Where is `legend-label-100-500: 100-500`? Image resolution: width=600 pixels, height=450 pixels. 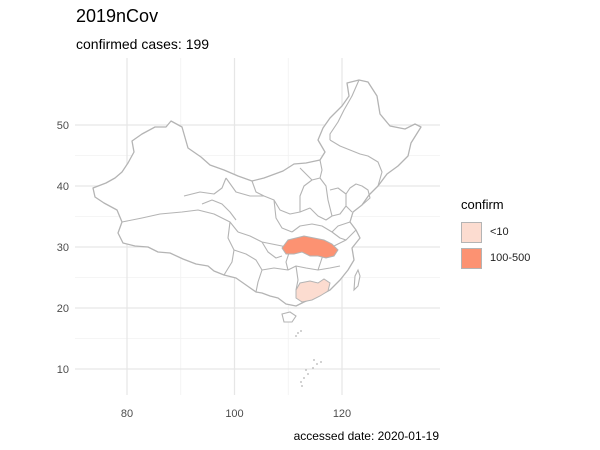
legend-label-100-500: 100-500 is located at coordinates (510, 258).